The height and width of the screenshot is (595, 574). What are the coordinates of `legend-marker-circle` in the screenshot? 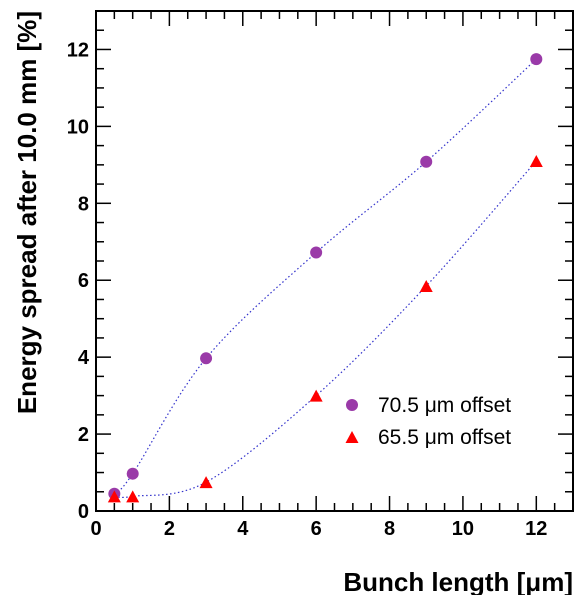 It's located at (352, 405).